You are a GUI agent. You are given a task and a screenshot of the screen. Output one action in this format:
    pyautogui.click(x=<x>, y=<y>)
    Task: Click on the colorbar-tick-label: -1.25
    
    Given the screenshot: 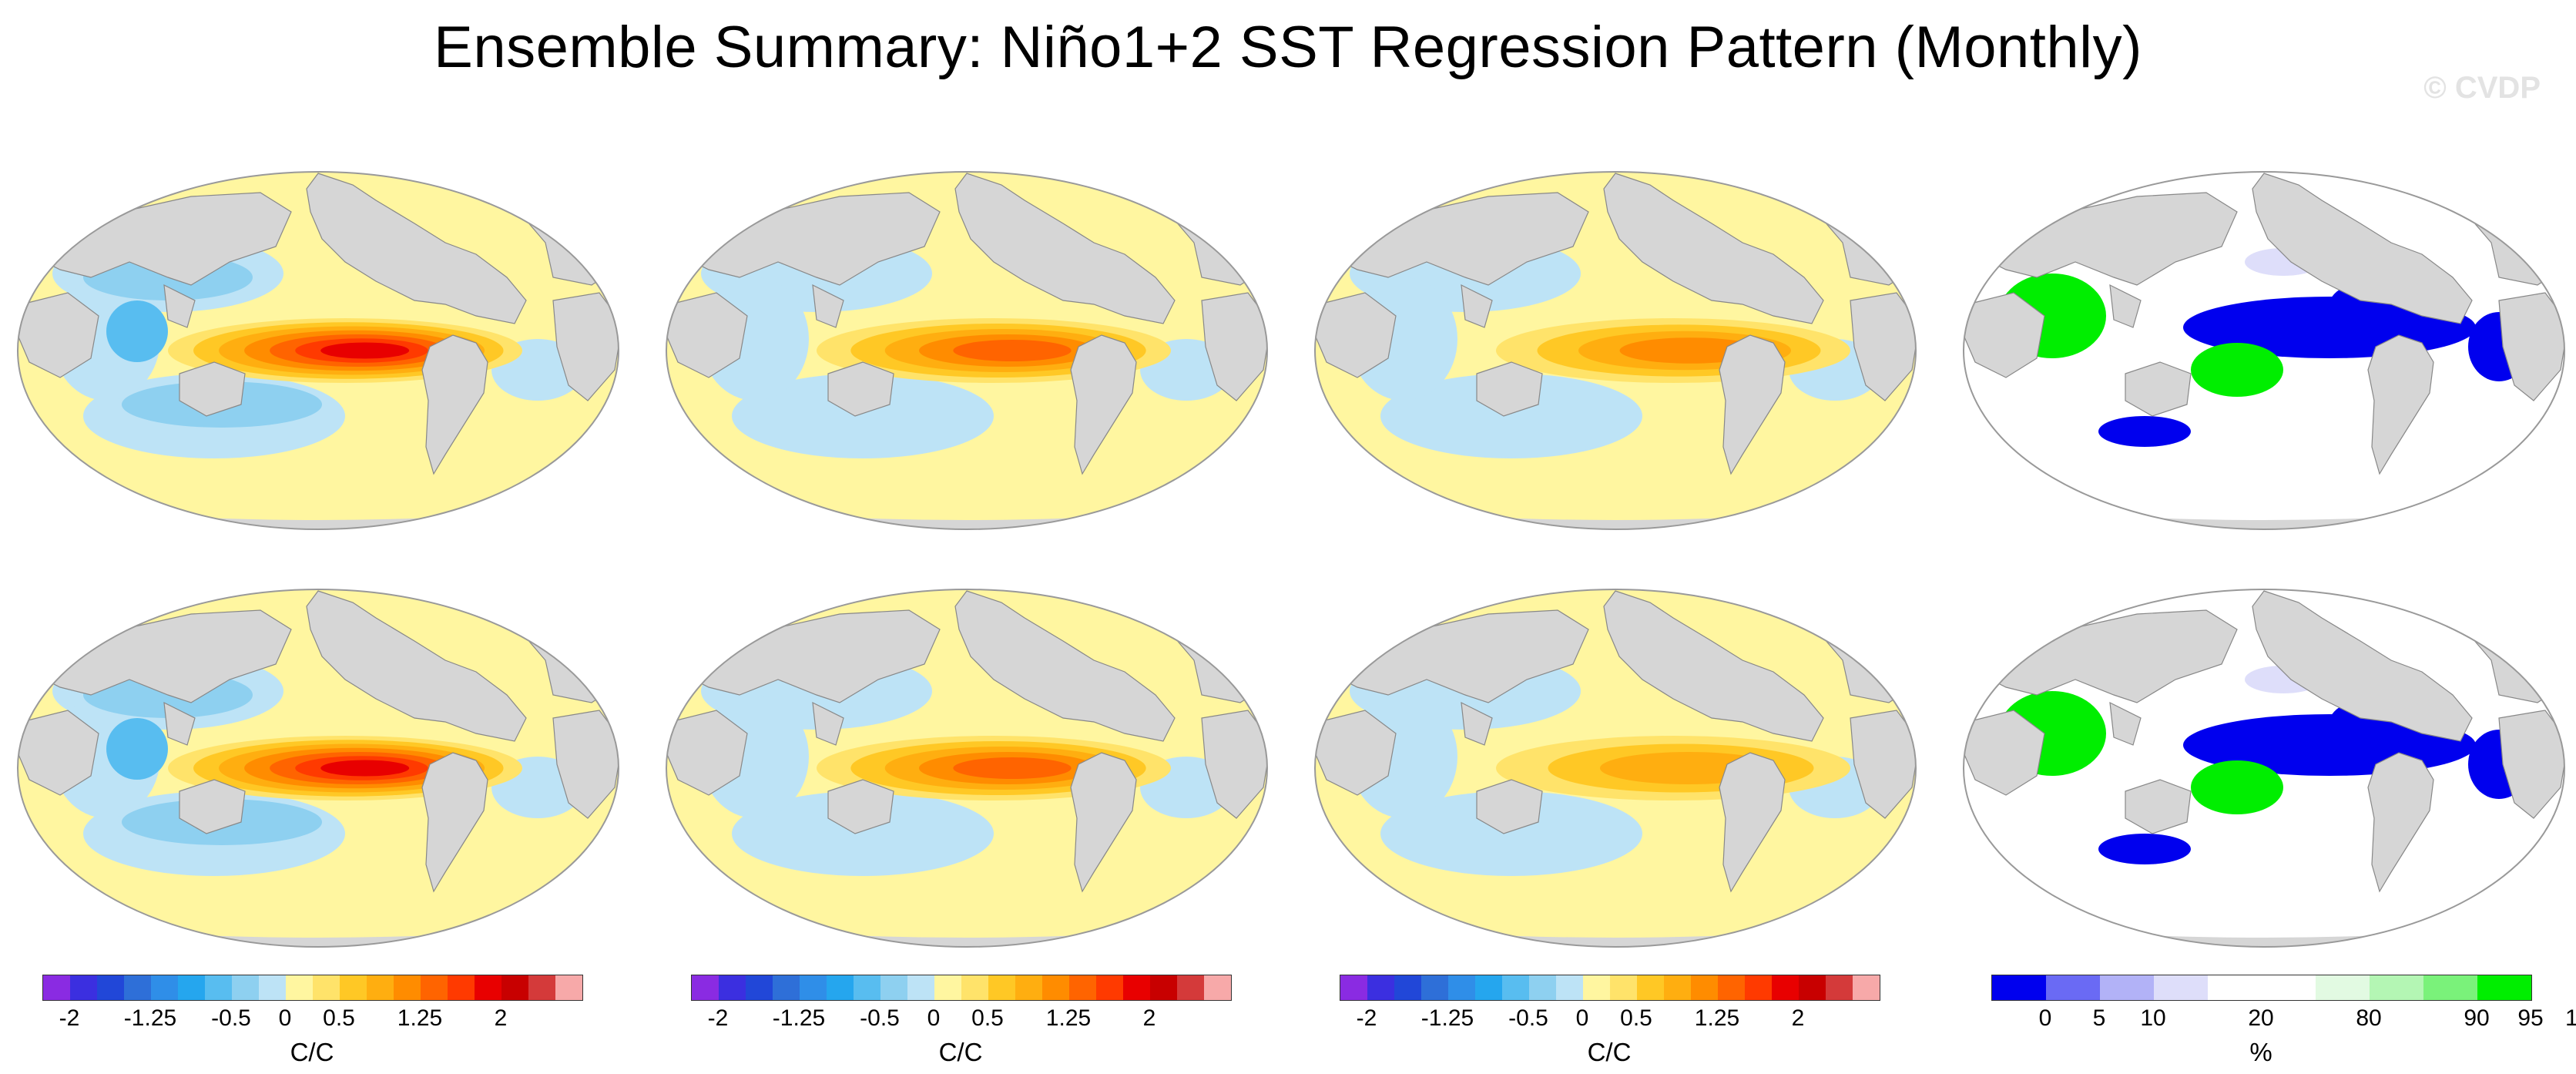 What is the action you would take?
    pyautogui.click(x=1447, y=1018)
    